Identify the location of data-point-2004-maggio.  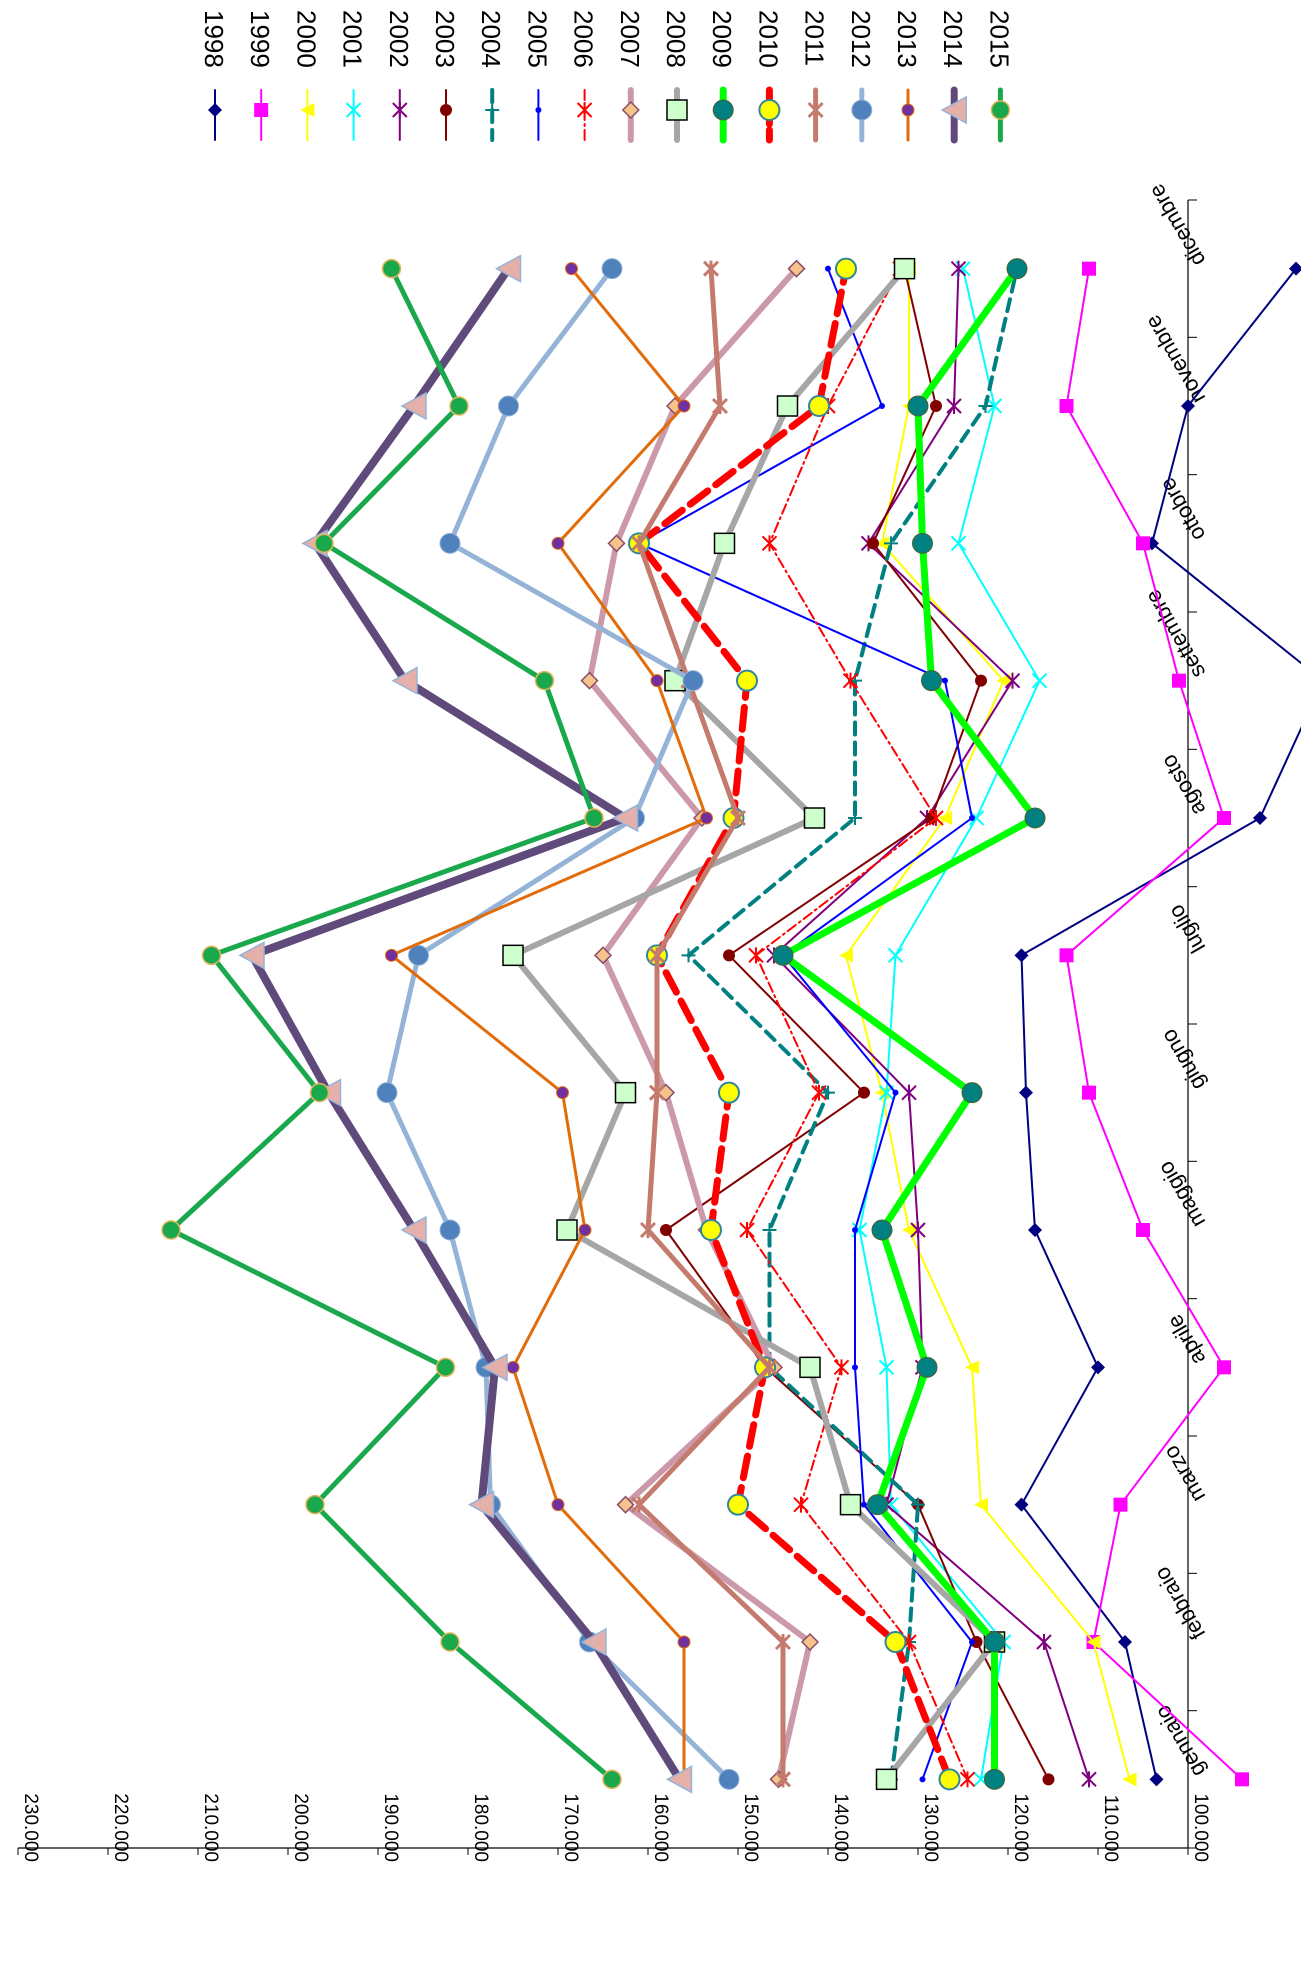
(770, 1230).